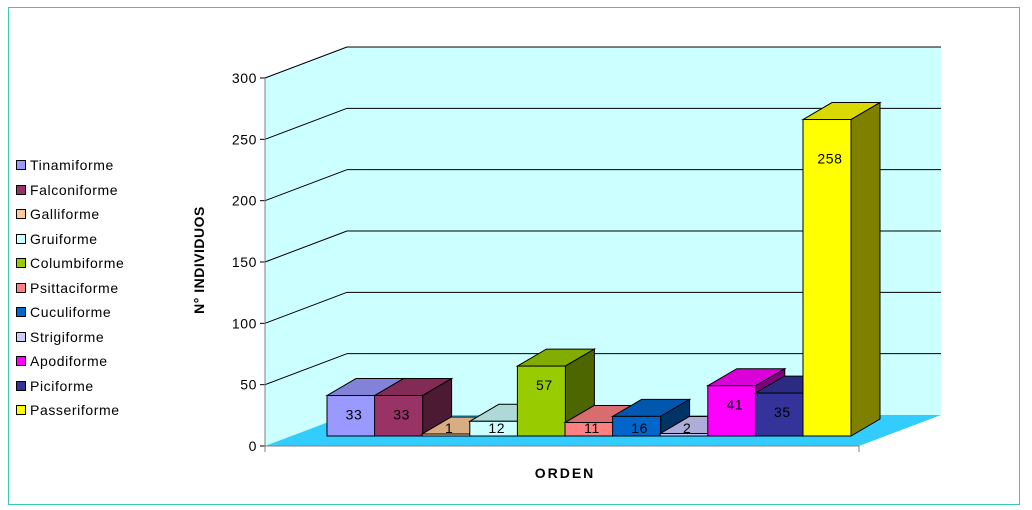  I want to click on data-label: 258, so click(829, 159).